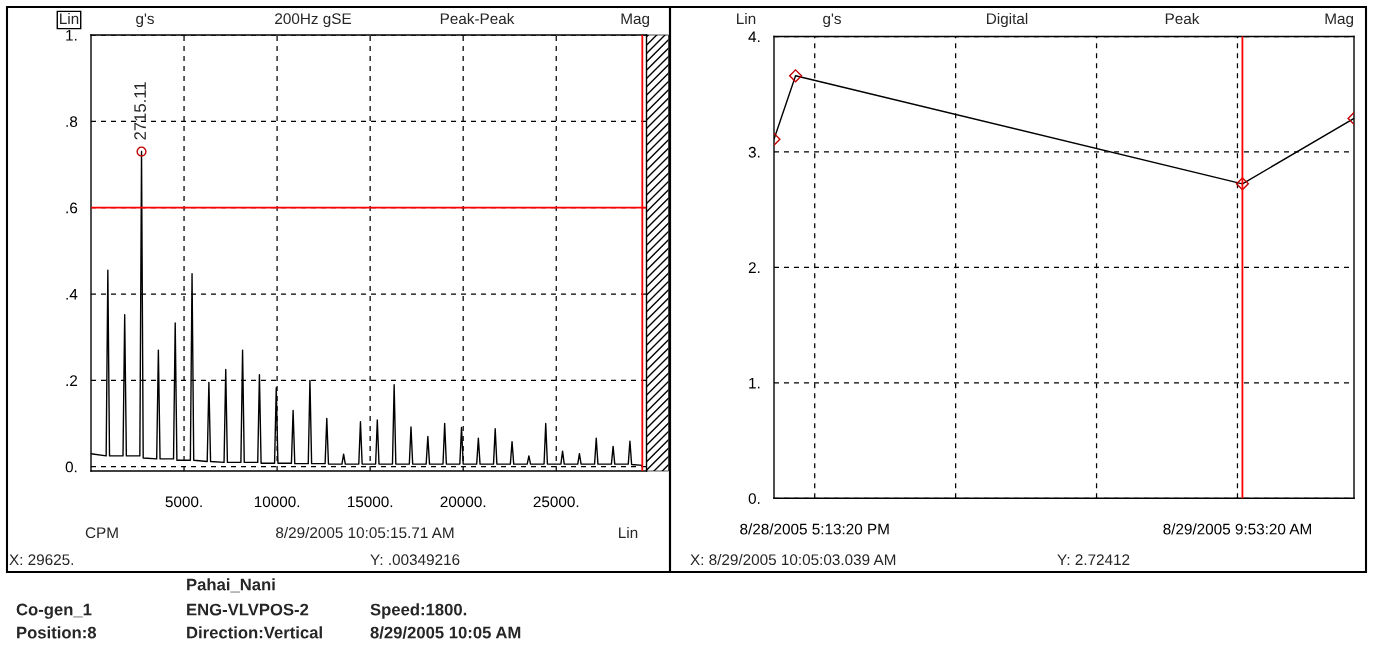 The image size is (1374, 646). What do you see at coordinates (183, 502) in the screenshot?
I see `x-tick-label: 5000.` at bounding box center [183, 502].